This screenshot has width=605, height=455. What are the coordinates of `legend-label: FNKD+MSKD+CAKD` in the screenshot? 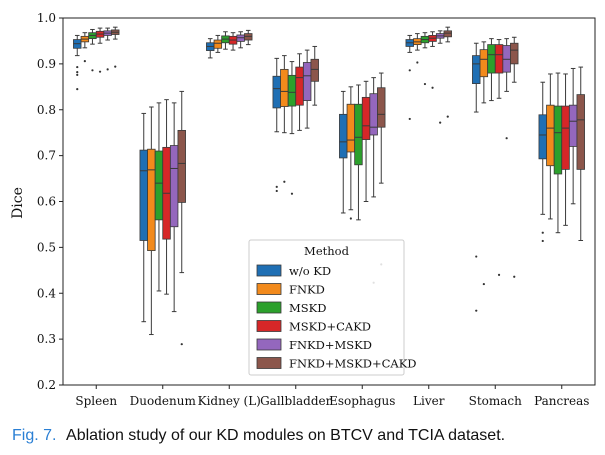 It's located at (353, 364).